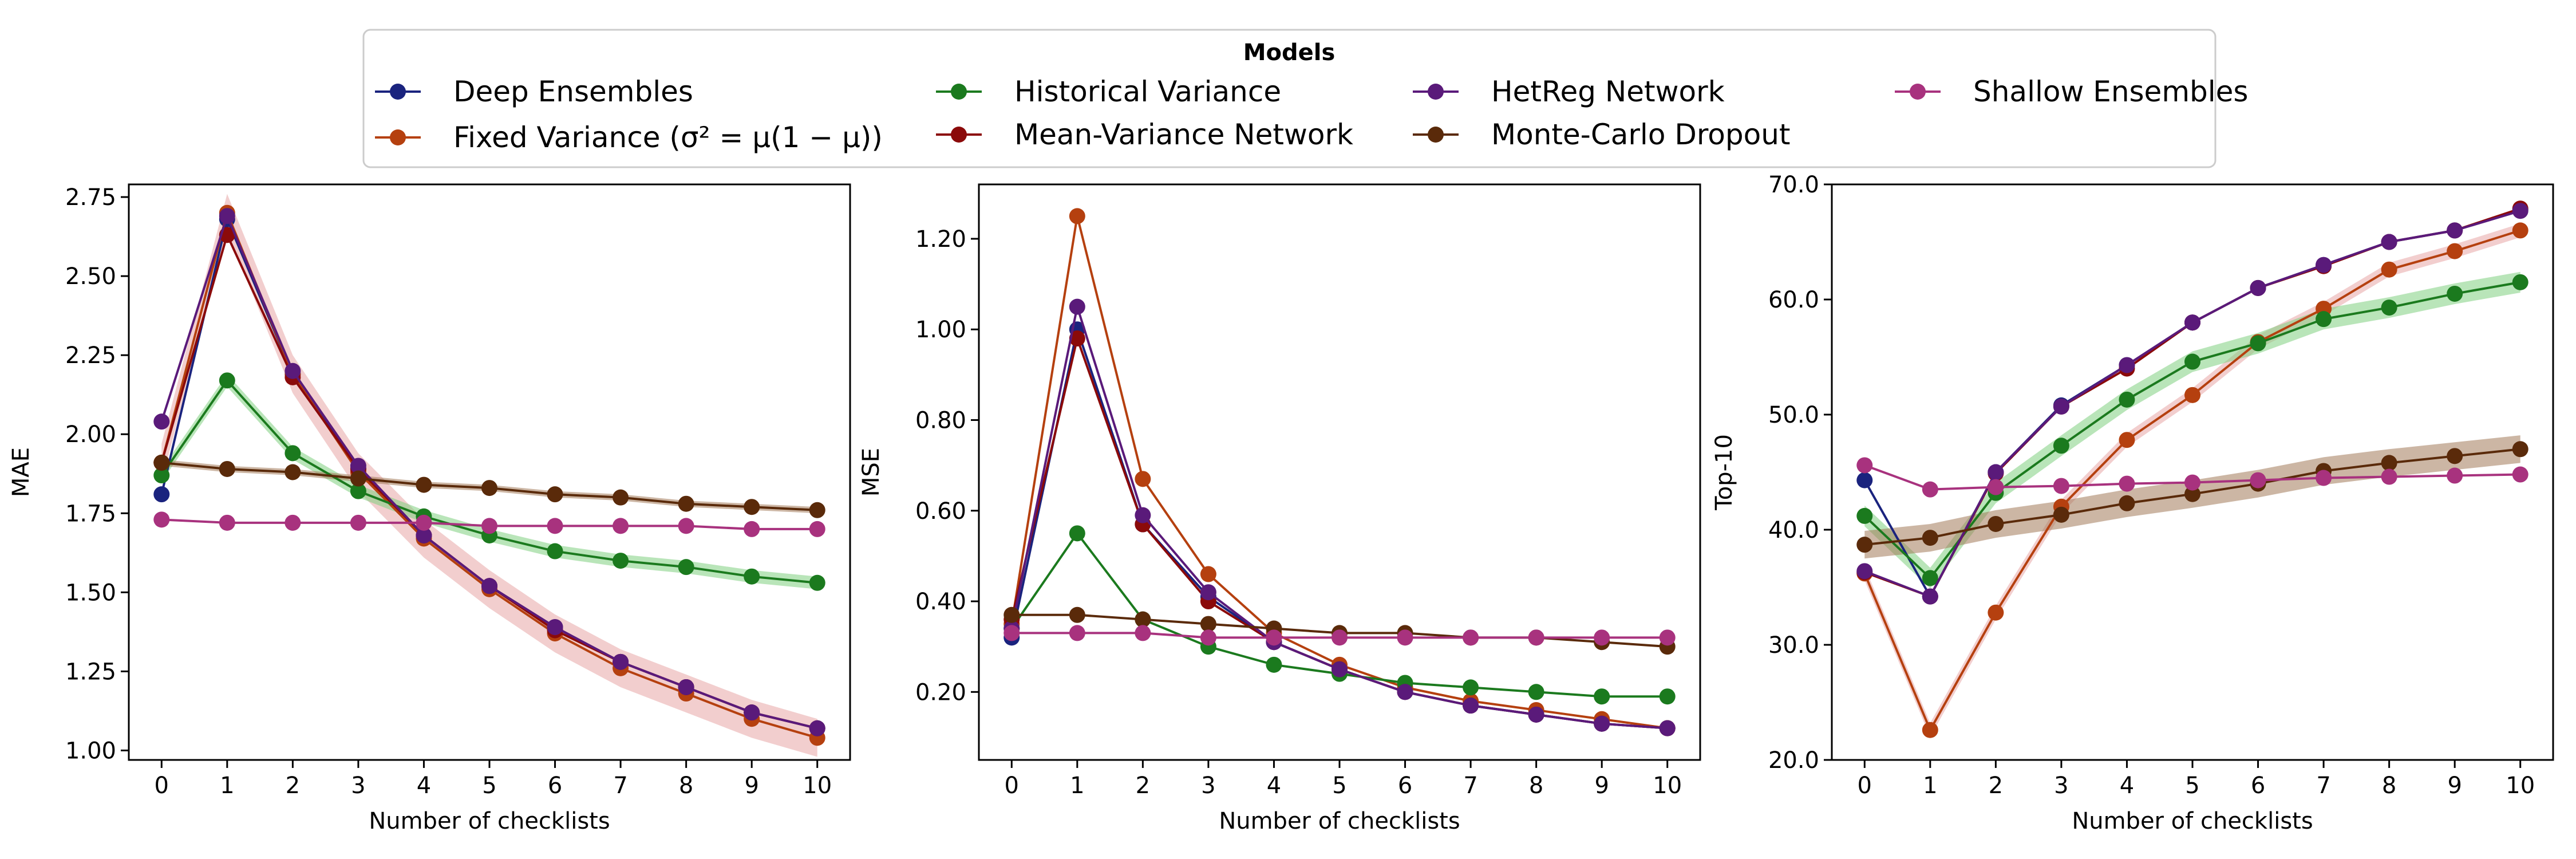 The height and width of the screenshot is (859, 2576). I want to click on mse-xlabel: Number of checklists, so click(1339, 821).